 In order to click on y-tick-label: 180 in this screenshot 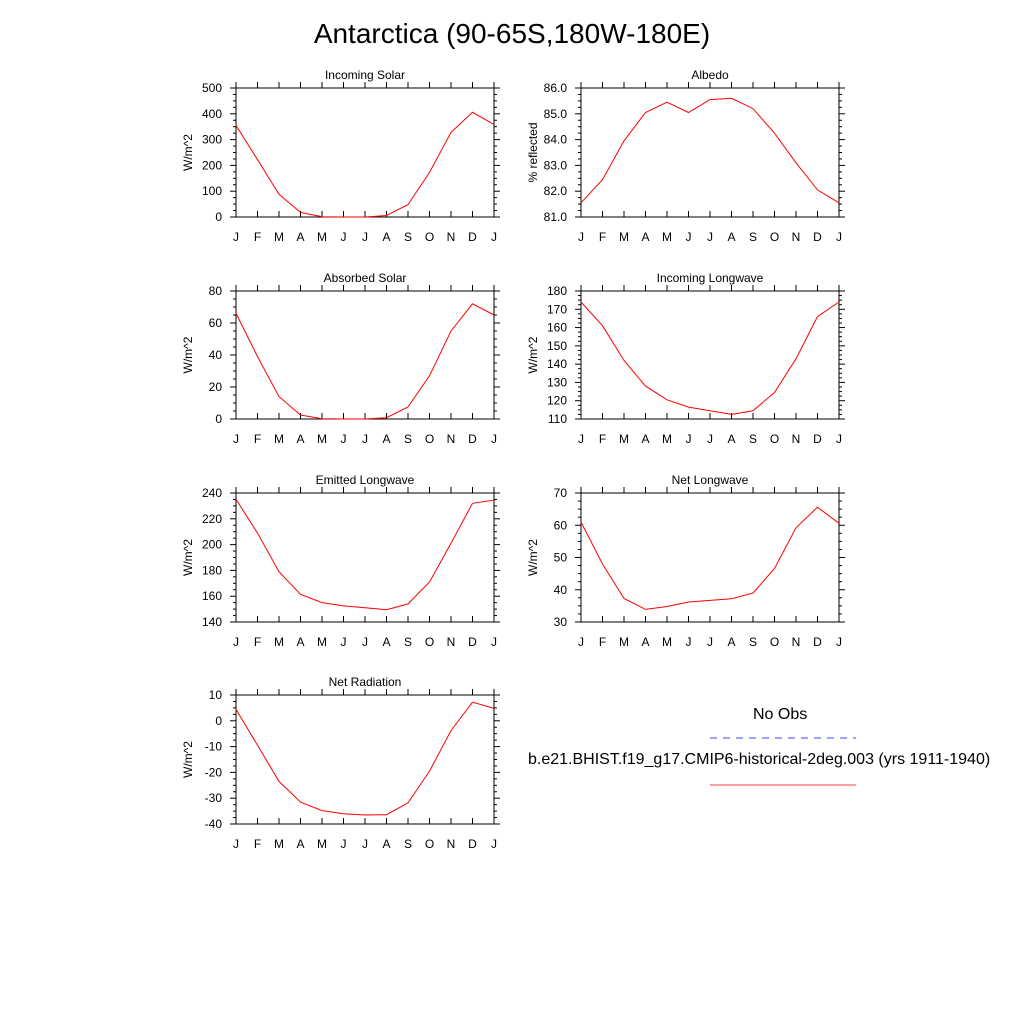, I will do `click(212, 570)`.